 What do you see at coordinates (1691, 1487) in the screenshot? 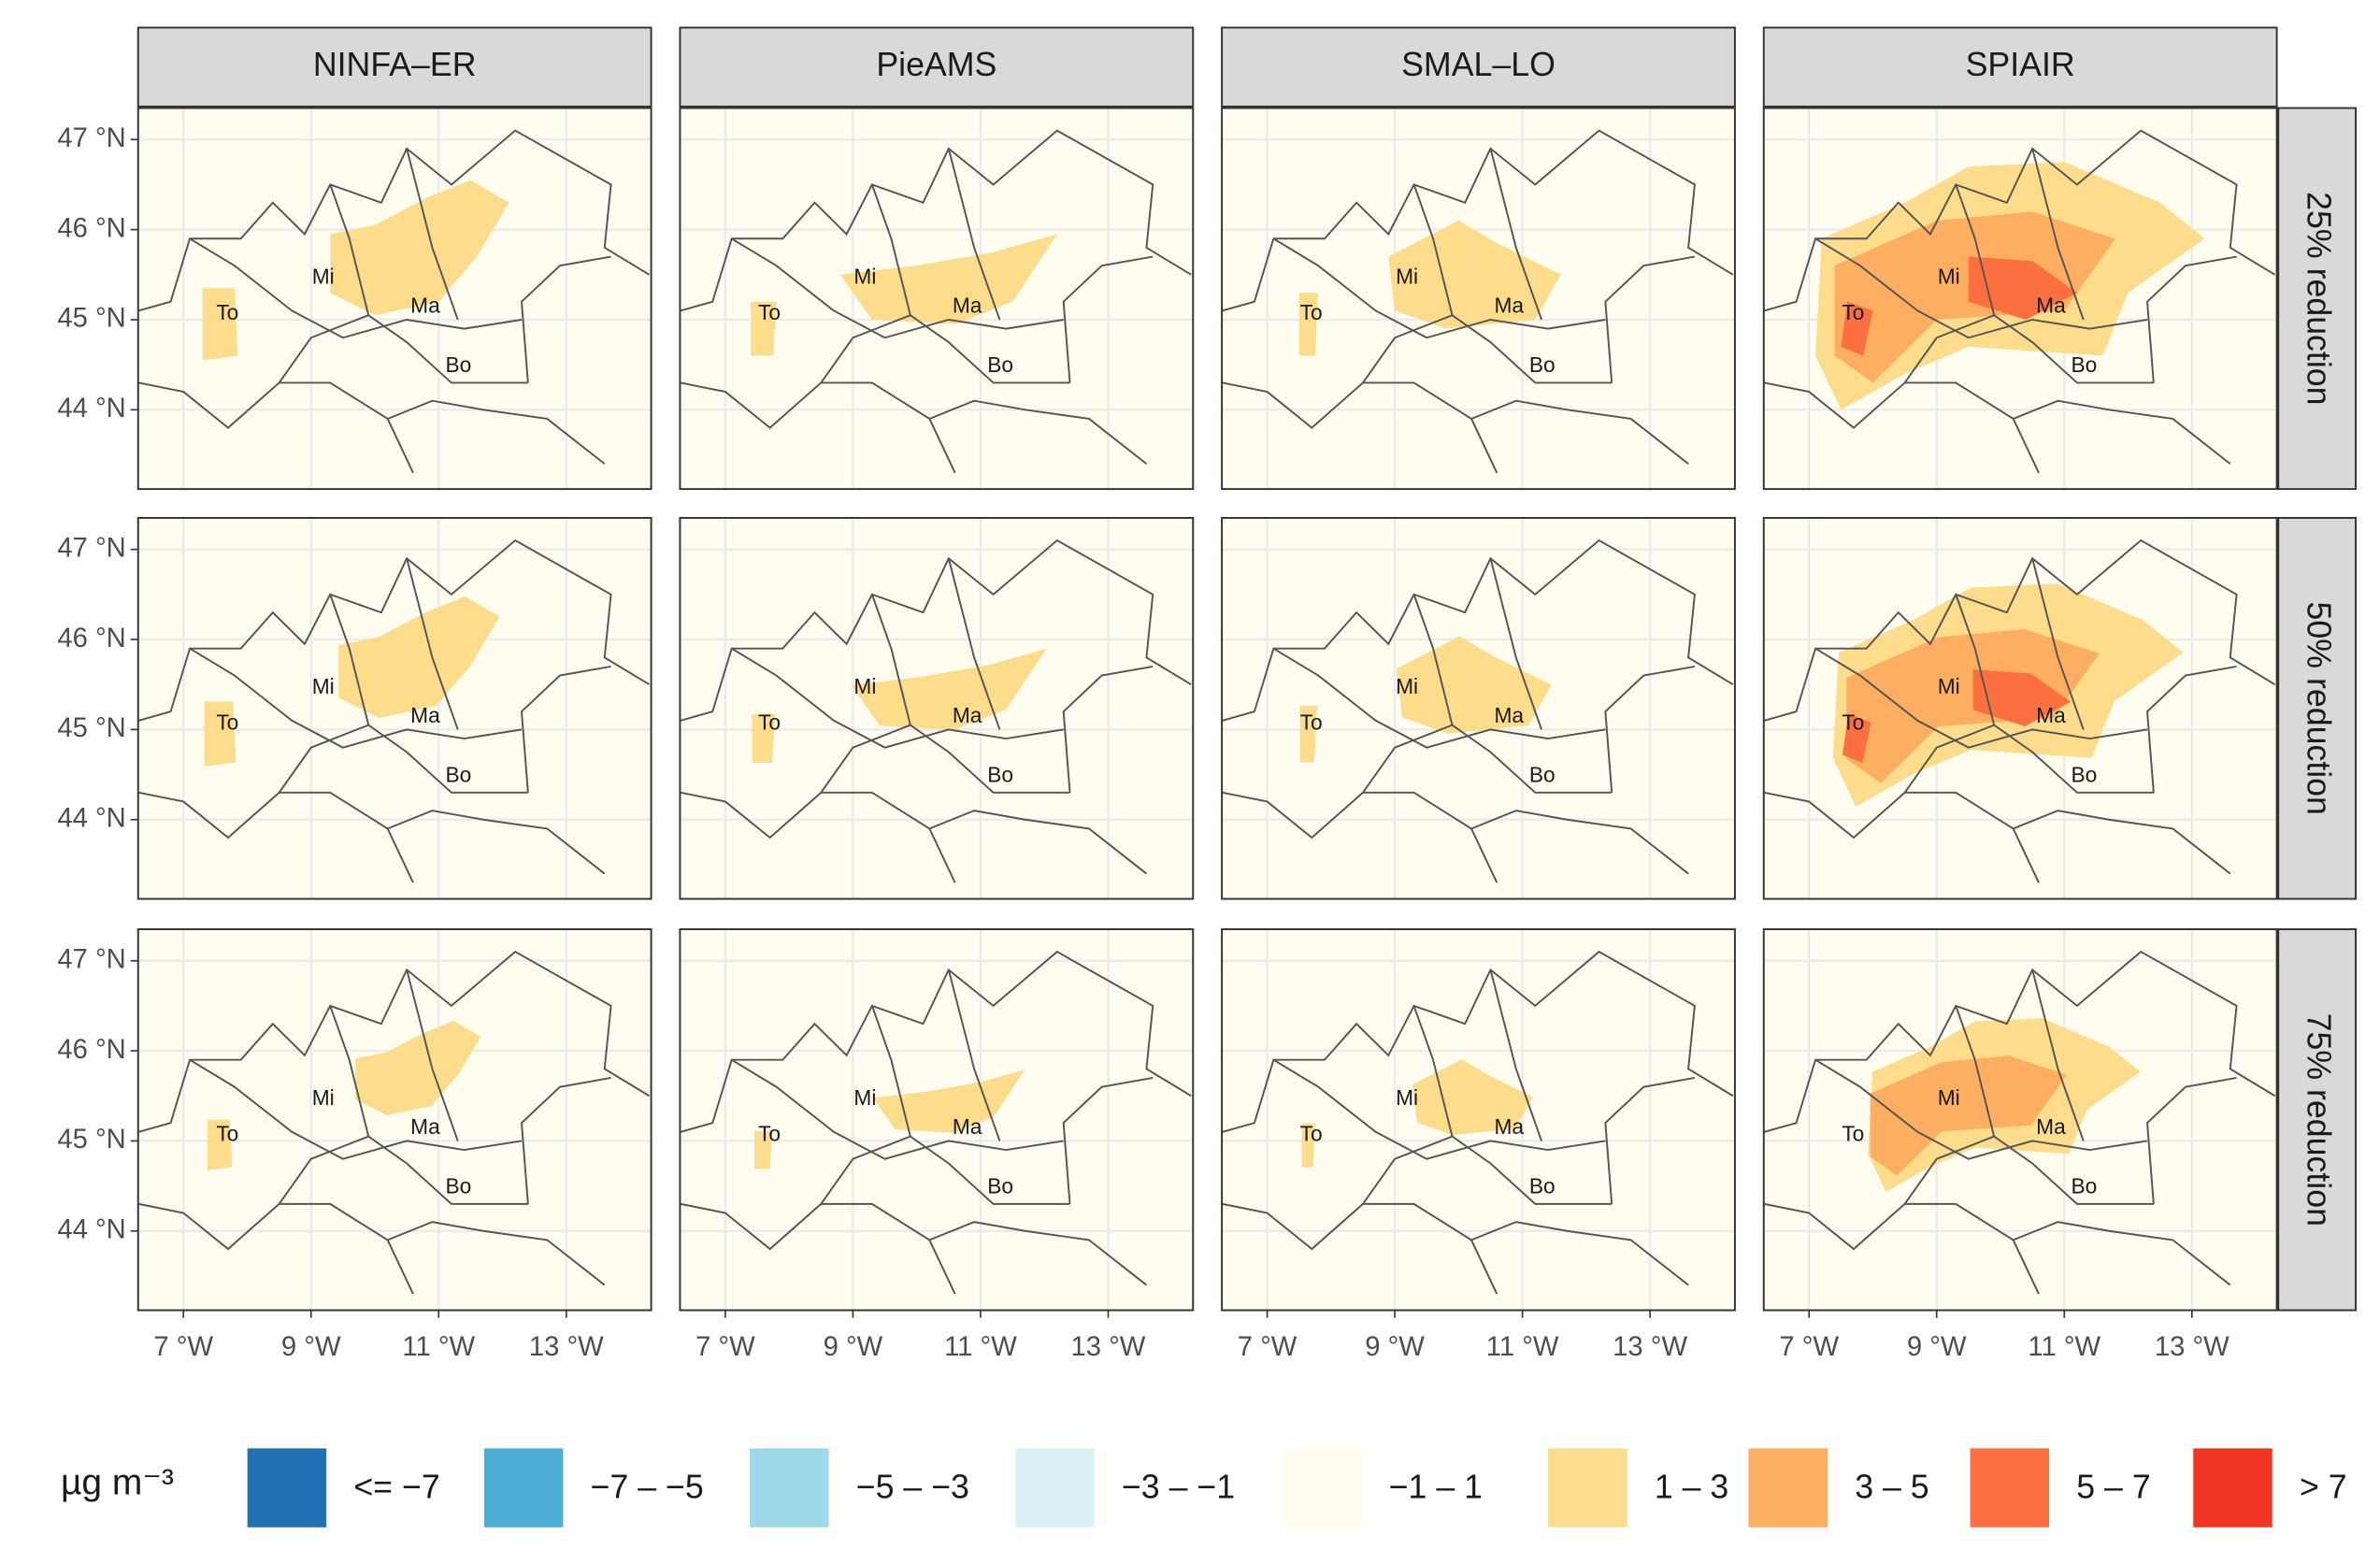
I see `legend-label: 1 – 3` at bounding box center [1691, 1487].